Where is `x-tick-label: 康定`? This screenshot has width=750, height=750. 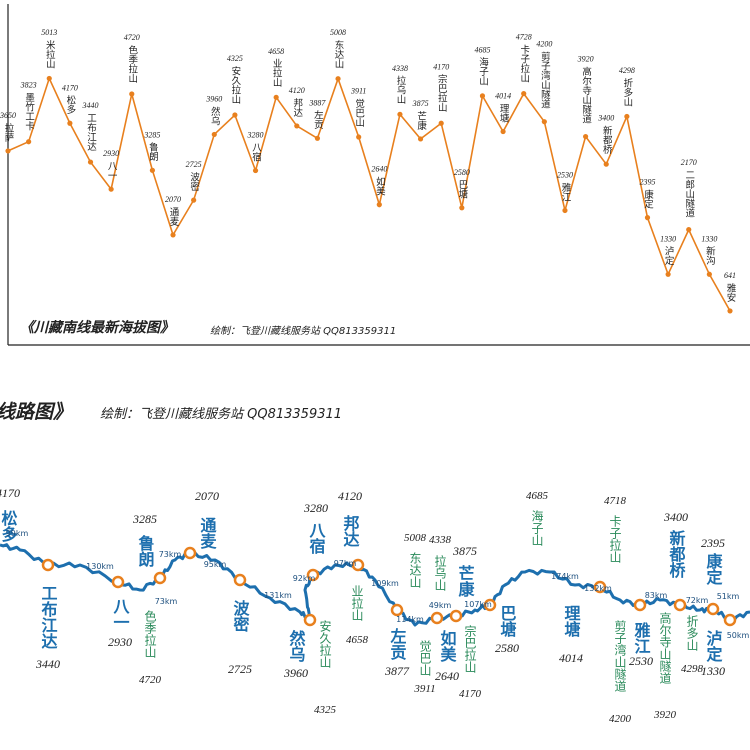 x-tick-label: 康定 is located at coordinates (648, 199).